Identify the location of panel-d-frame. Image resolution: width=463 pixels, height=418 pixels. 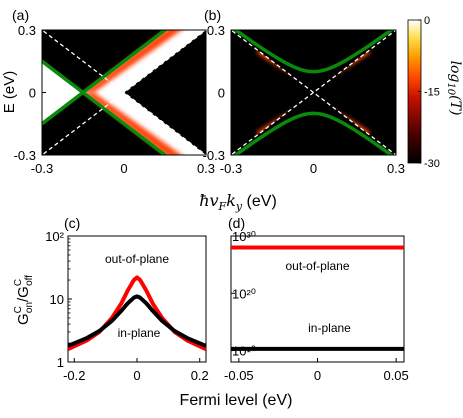
(317, 299).